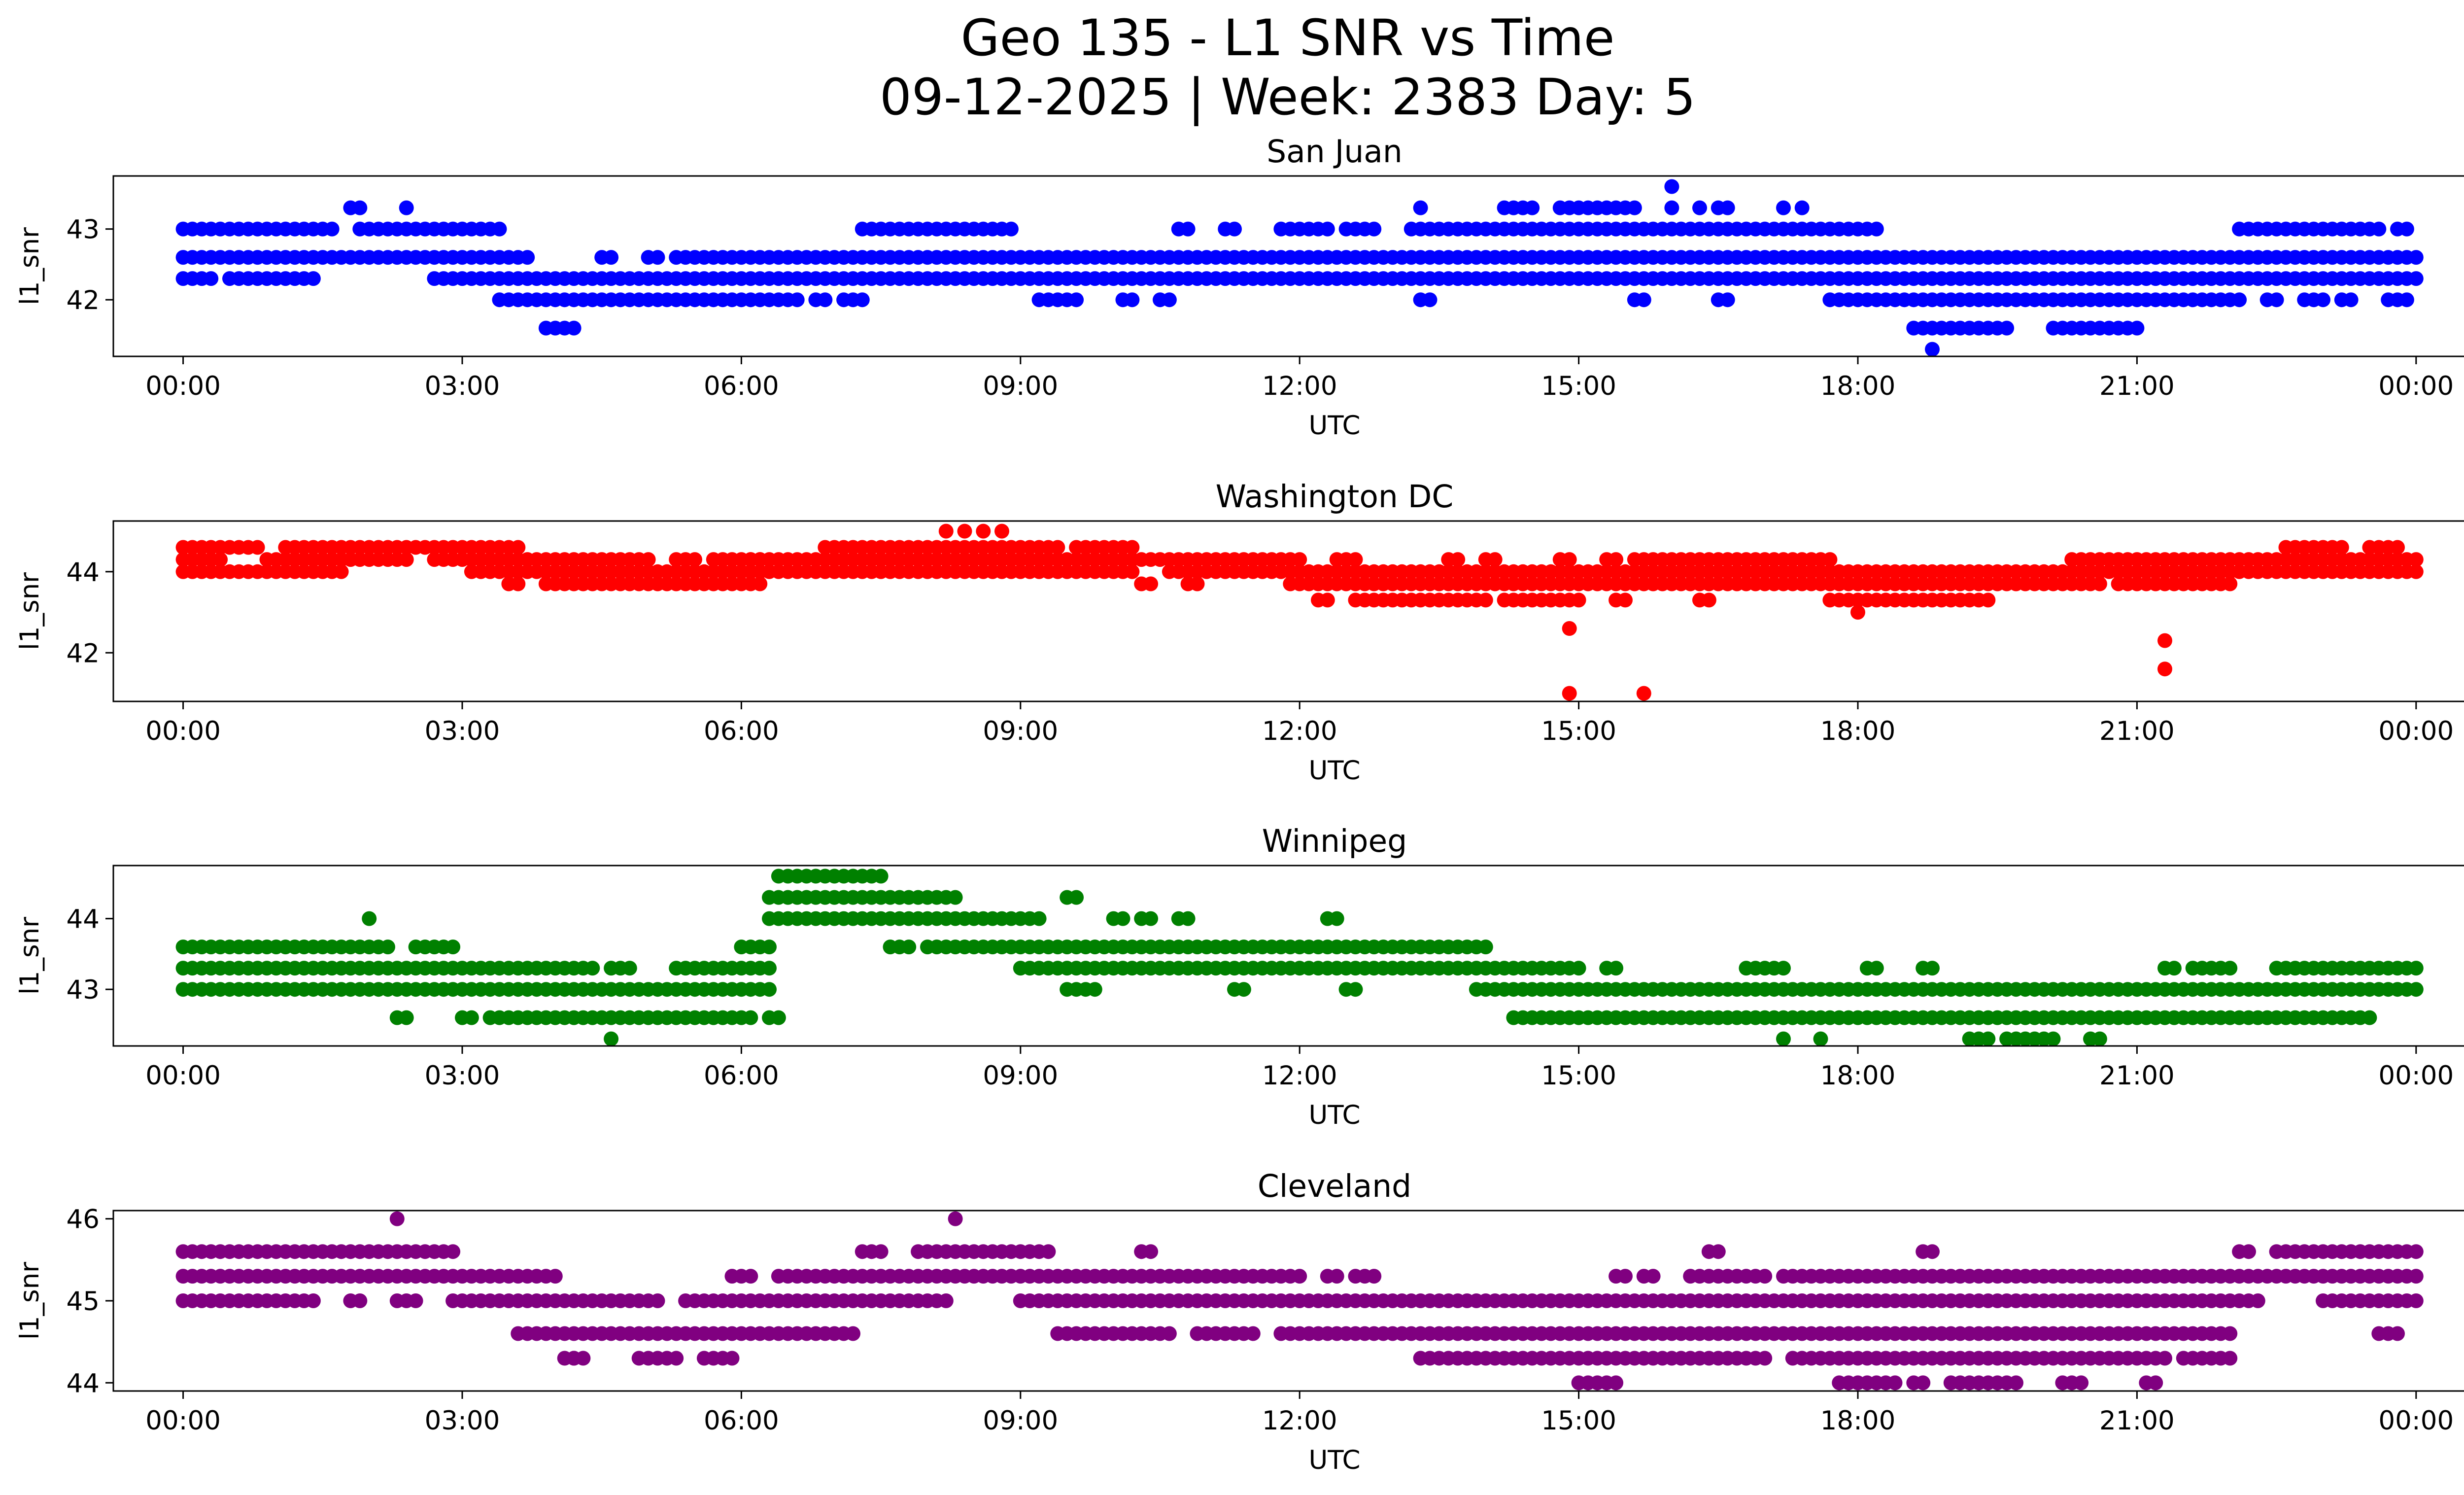 The height and width of the screenshot is (1495, 2464). Describe the element at coordinates (83, 572) in the screenshot. I see `y-tick-label: 44` at that location.